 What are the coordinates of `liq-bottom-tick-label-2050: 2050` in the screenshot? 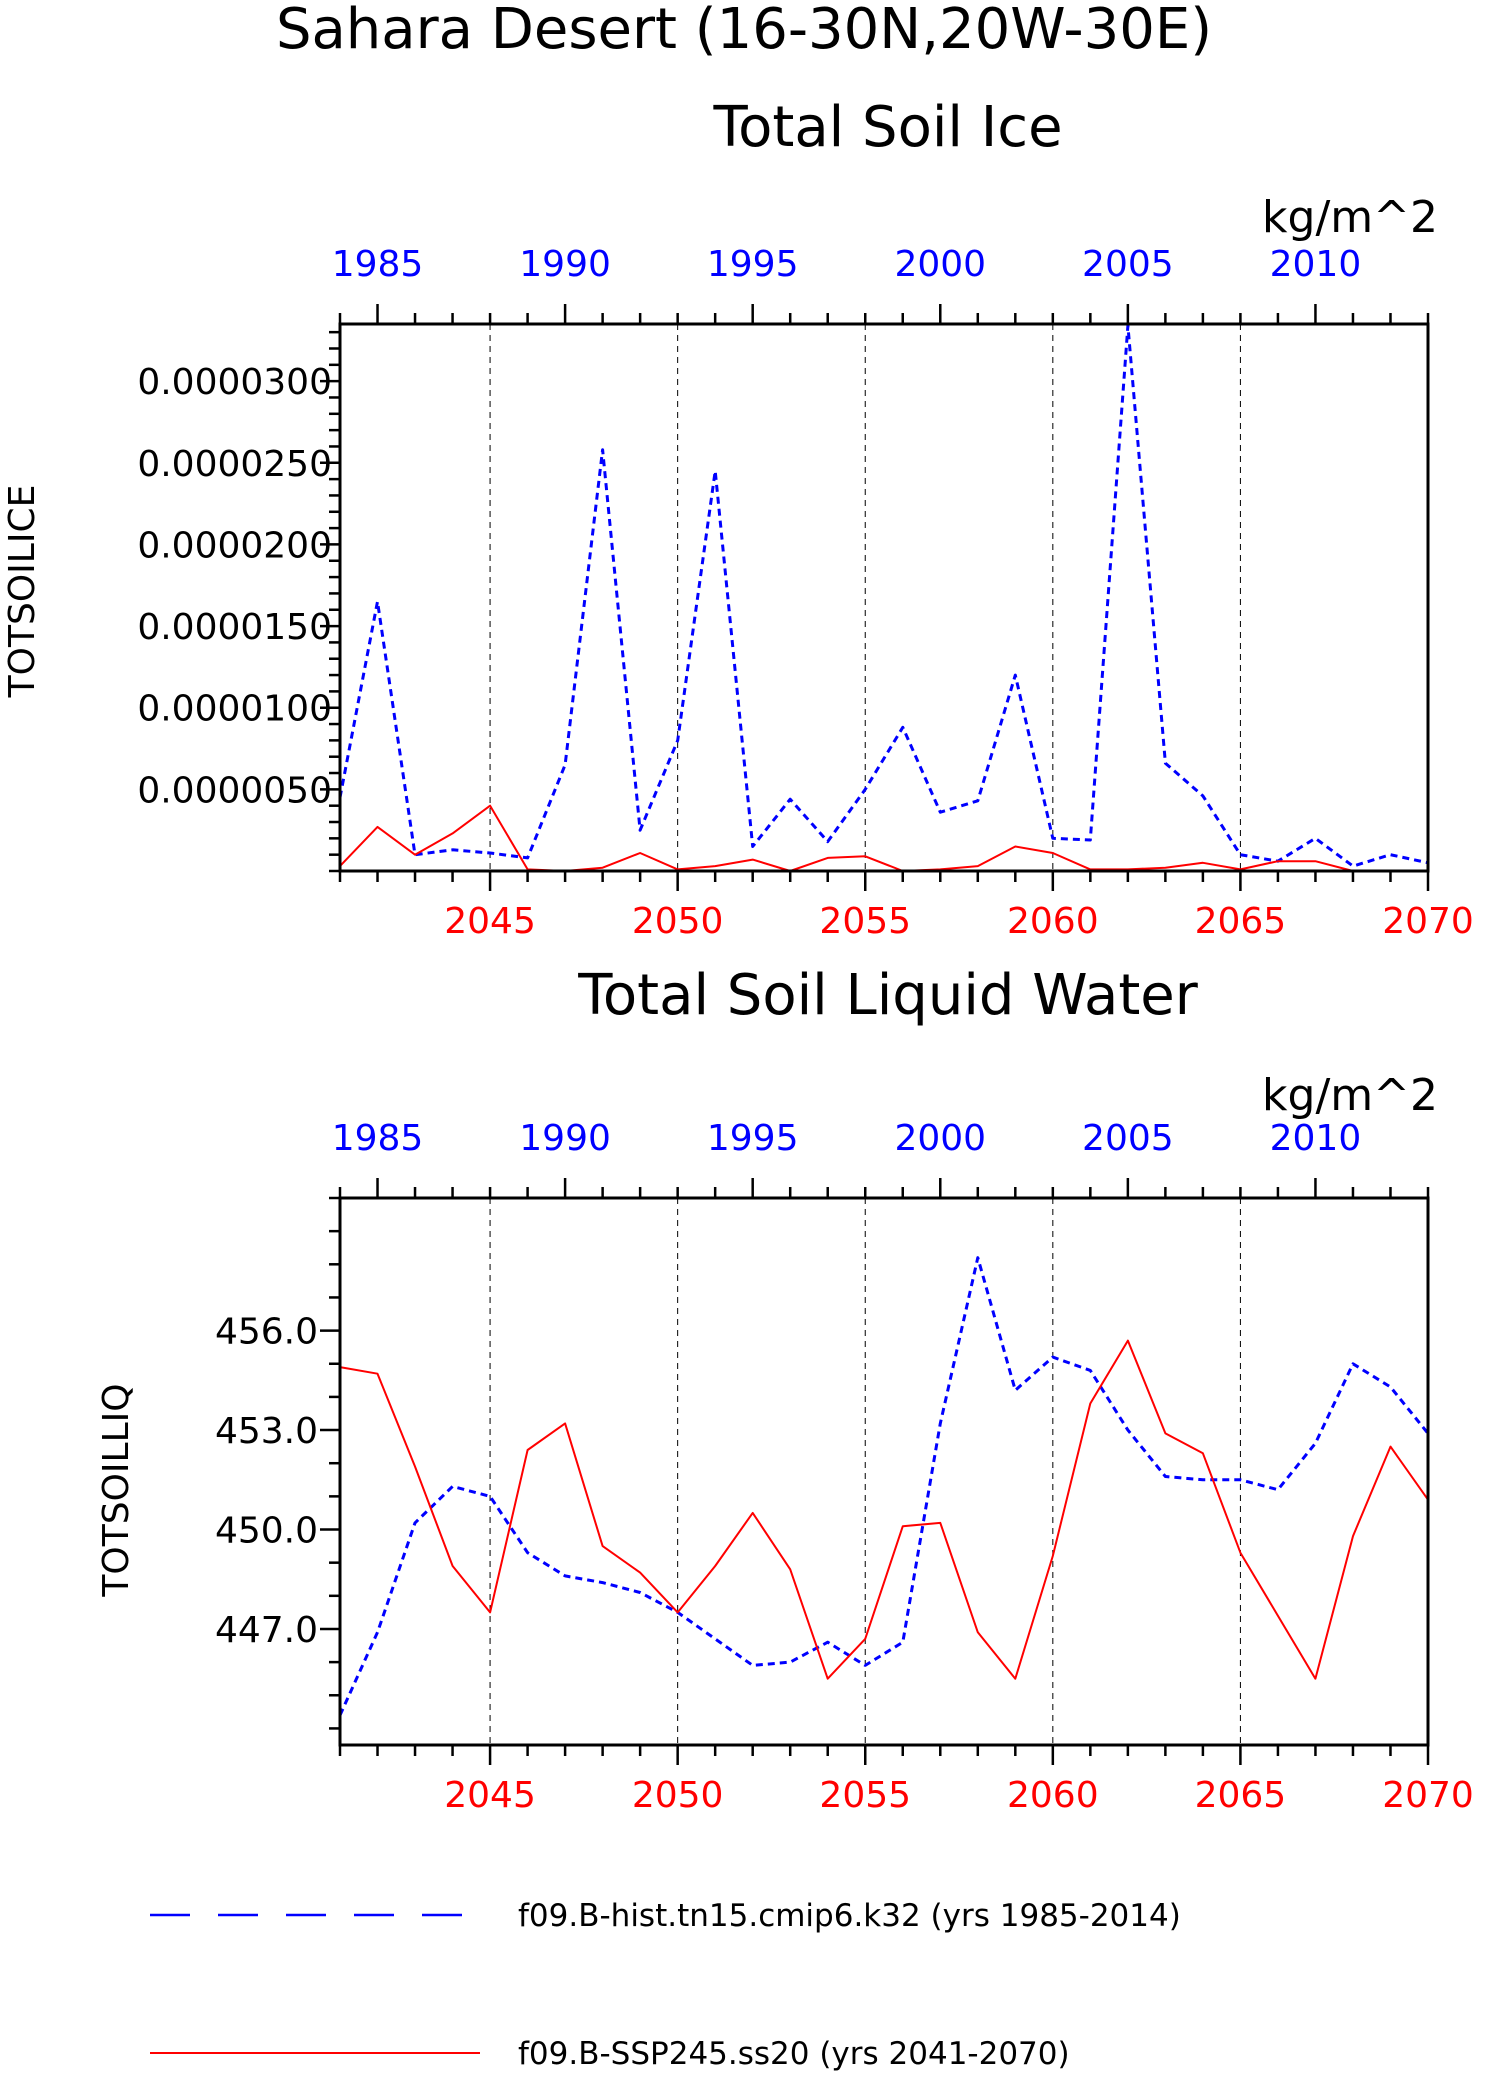 It's located at (678, 1795).